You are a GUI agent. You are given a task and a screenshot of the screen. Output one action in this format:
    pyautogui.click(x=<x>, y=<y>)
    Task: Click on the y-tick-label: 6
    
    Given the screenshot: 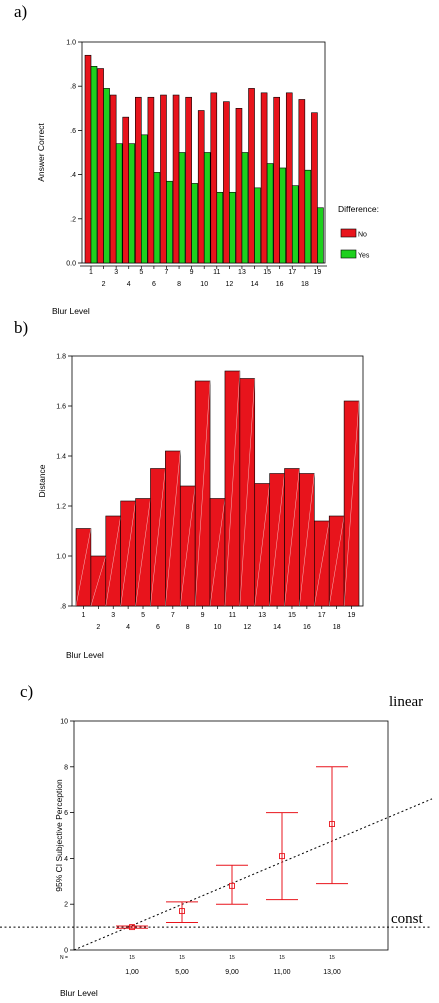 What is the action you would take?
    pyautogui.click(x=66, y=813)
    